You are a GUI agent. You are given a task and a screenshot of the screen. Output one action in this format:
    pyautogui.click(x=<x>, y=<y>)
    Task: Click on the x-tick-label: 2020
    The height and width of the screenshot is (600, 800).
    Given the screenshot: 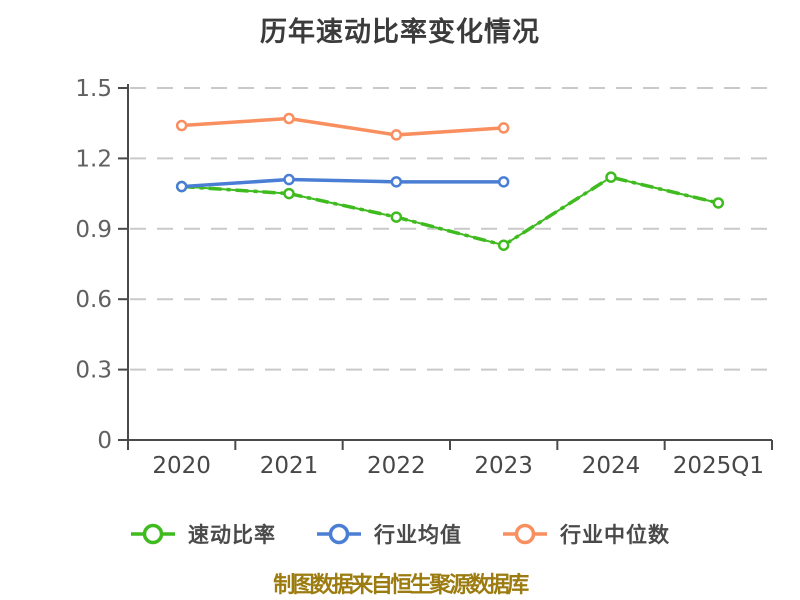 What is the action you would take?
    pyautogui.click(x=181, y=466)
    